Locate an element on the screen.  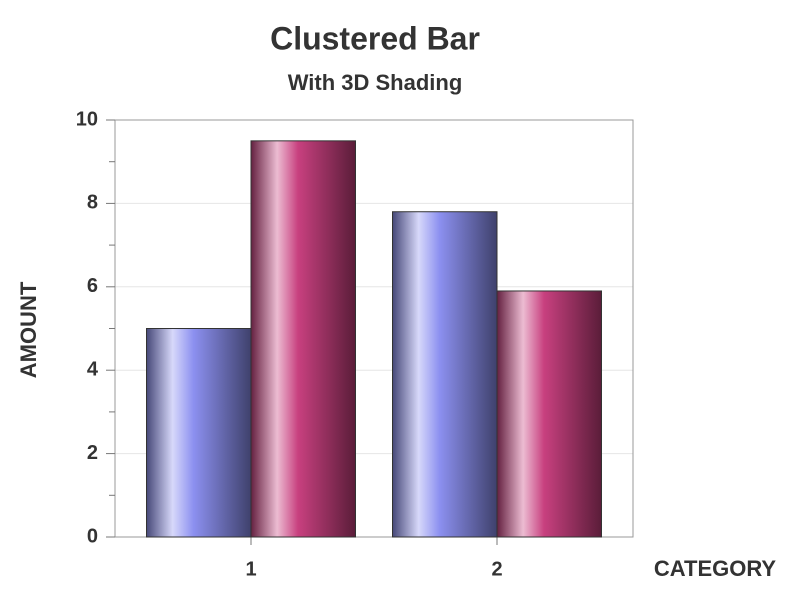
y-tick-label: 10 is located at coordinates (87, 119).